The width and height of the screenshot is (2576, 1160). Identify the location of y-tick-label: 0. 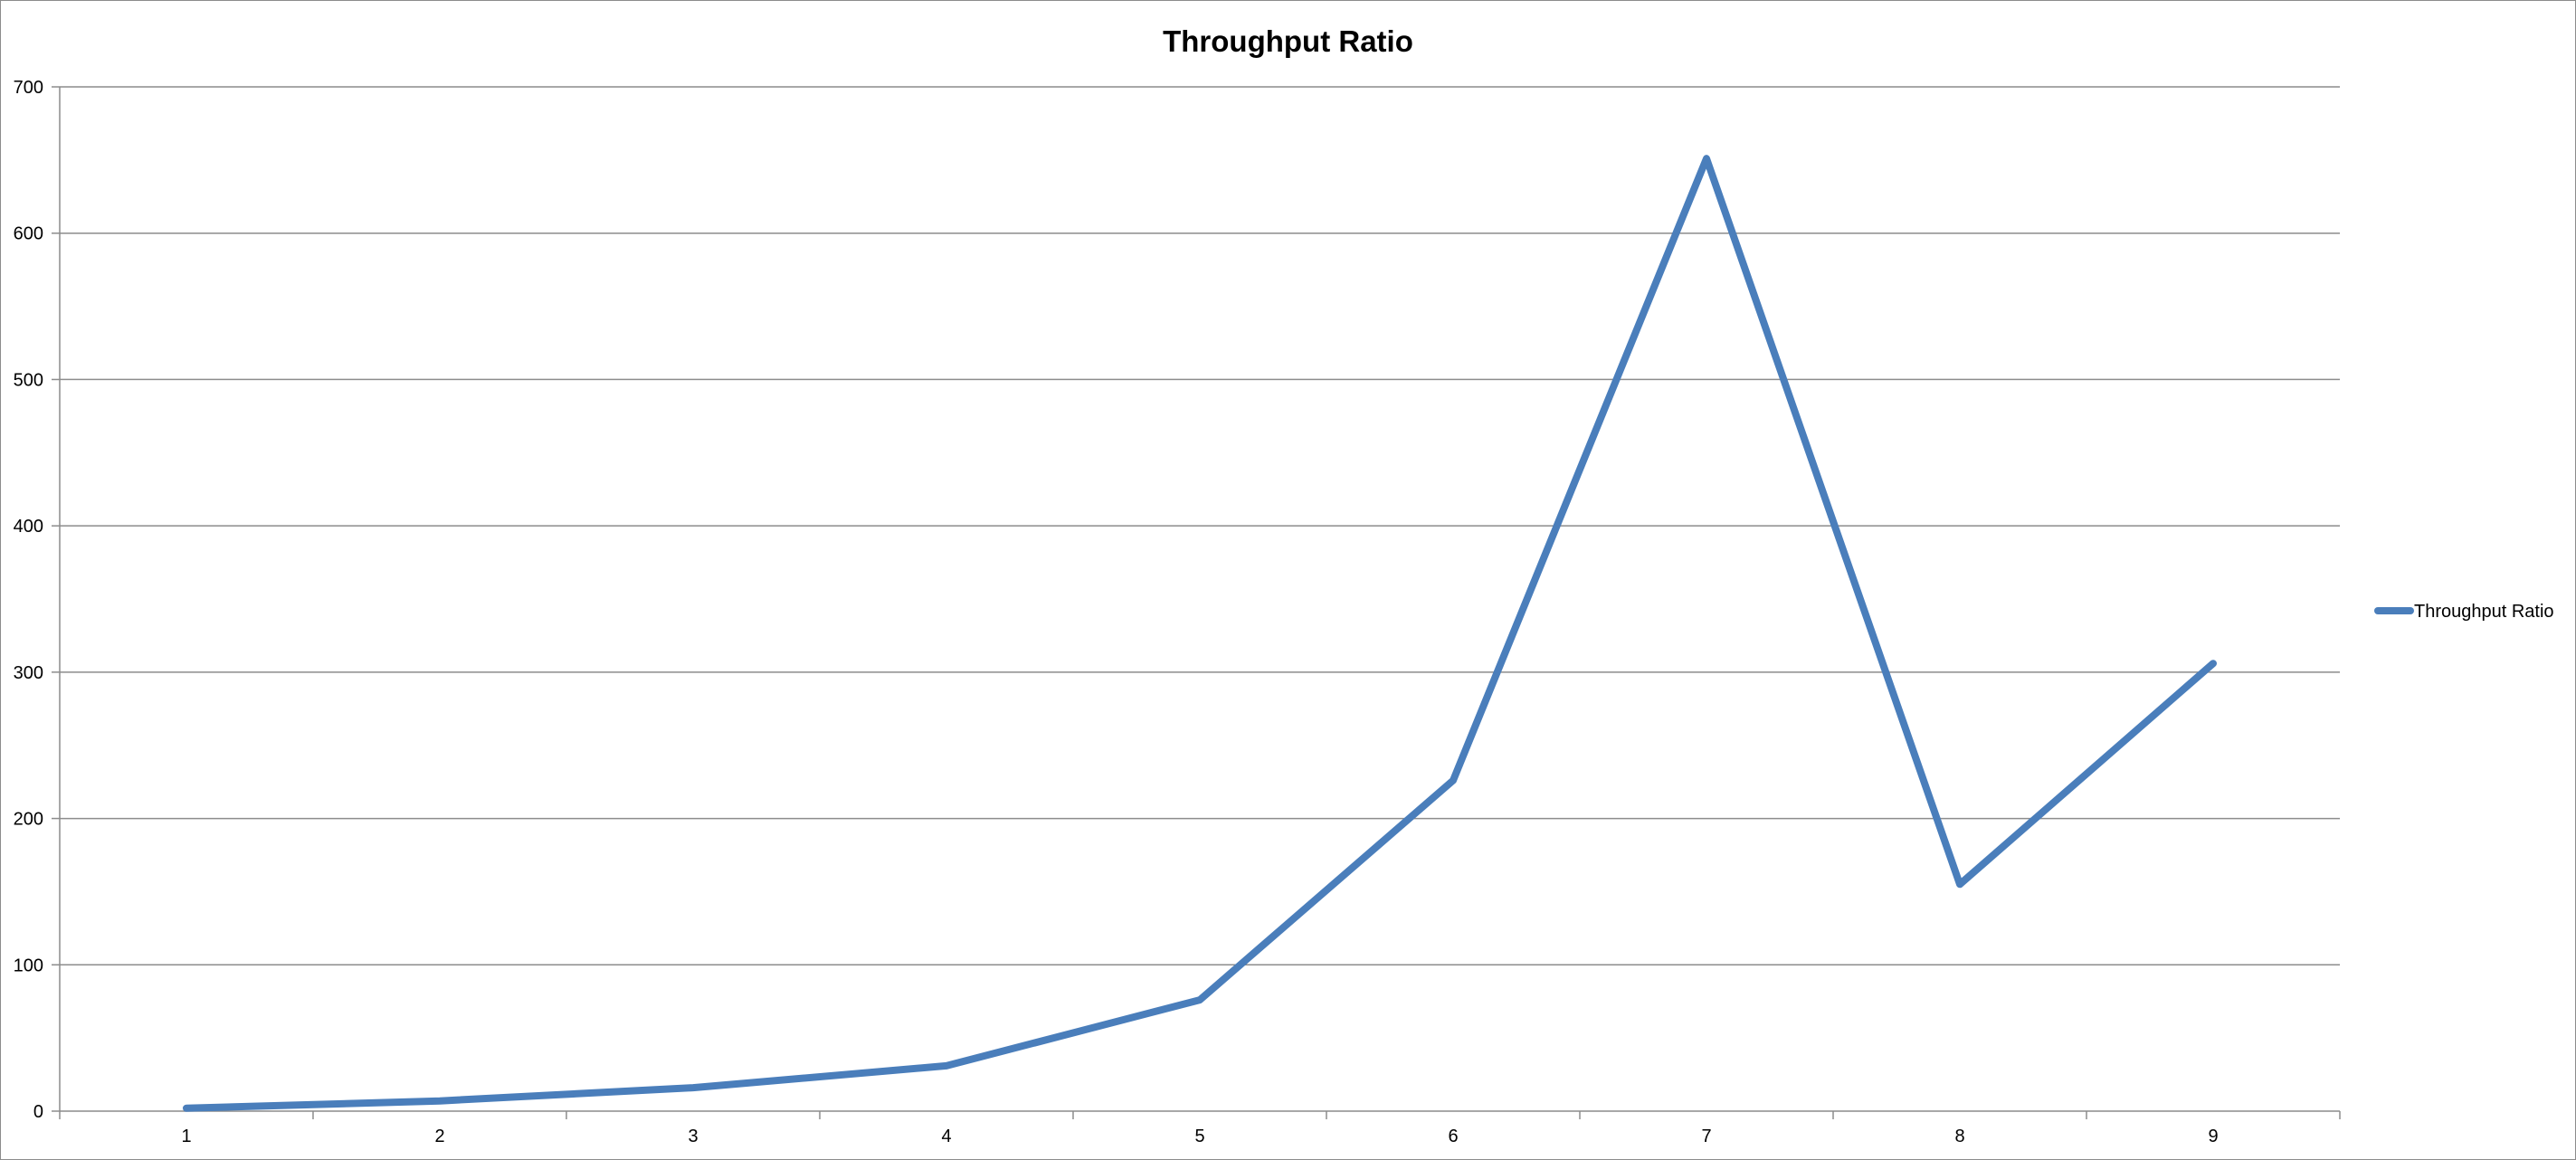
(38, 1112).